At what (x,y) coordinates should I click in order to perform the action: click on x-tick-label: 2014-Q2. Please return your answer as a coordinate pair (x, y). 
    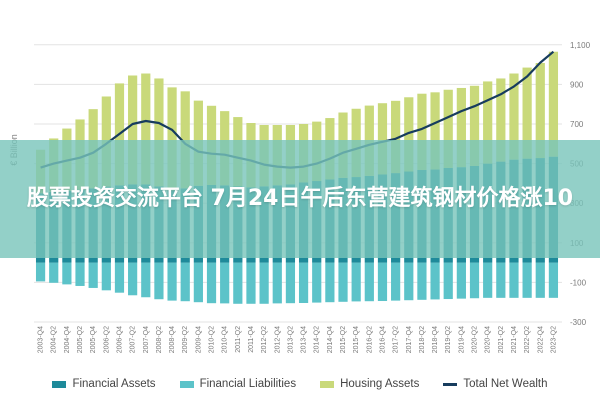
    Looking at the image, I should click on (317, 339).